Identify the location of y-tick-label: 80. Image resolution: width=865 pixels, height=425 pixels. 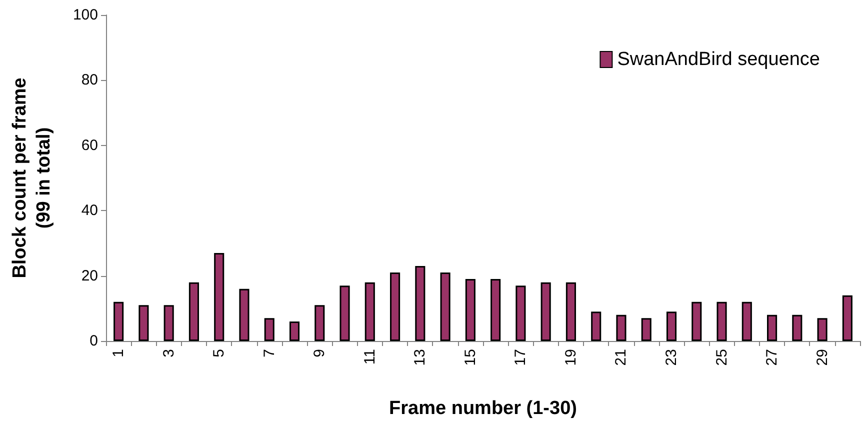
(89, 80).